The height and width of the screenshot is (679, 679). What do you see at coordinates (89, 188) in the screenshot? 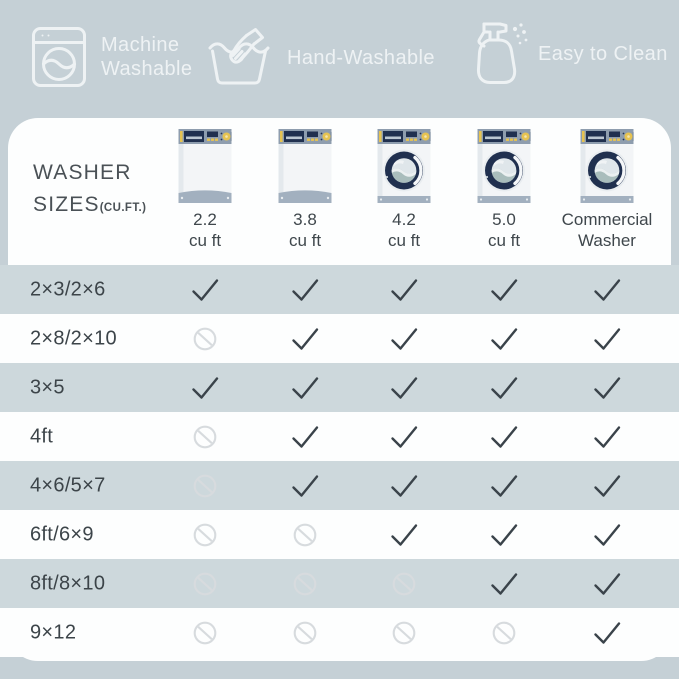
I see `table-title: WASHER SIZES(CU.FT.)` at bounding box center [89, 188].